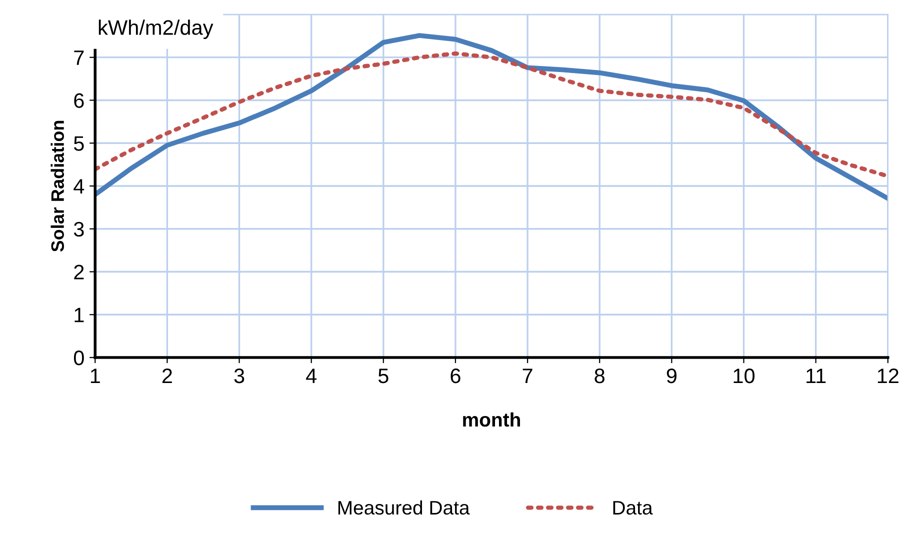 The height and width of the screenshot is (536, 906). I want to click on x-tick-label: 4, so click(311, 376).